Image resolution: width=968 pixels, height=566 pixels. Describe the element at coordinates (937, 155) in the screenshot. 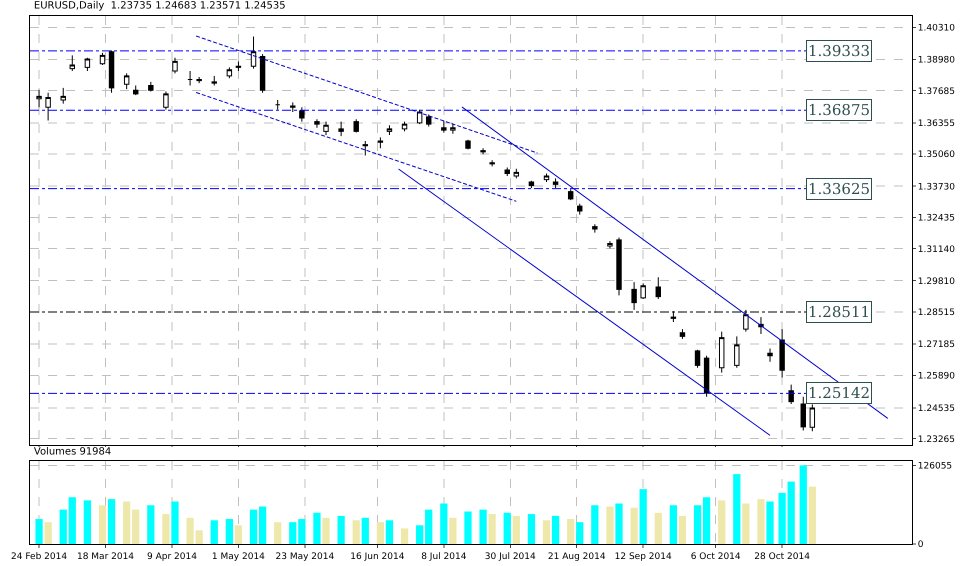

I see `y-tick-label: 1.35060` at that location.